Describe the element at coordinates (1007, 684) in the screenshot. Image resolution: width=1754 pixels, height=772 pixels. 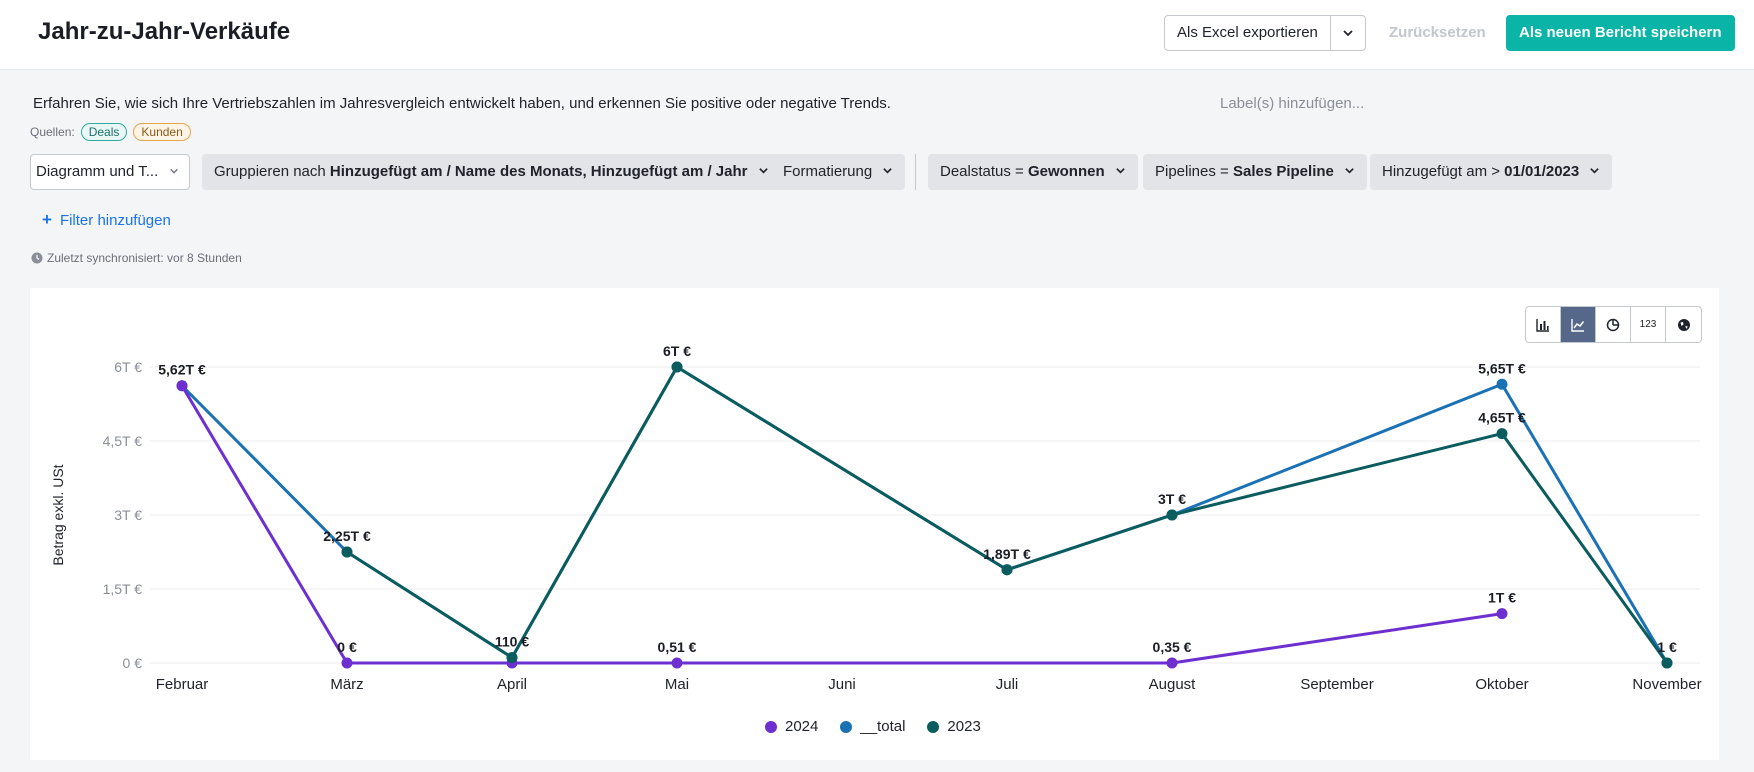
I see `x-tick-label: Juli` at that location.